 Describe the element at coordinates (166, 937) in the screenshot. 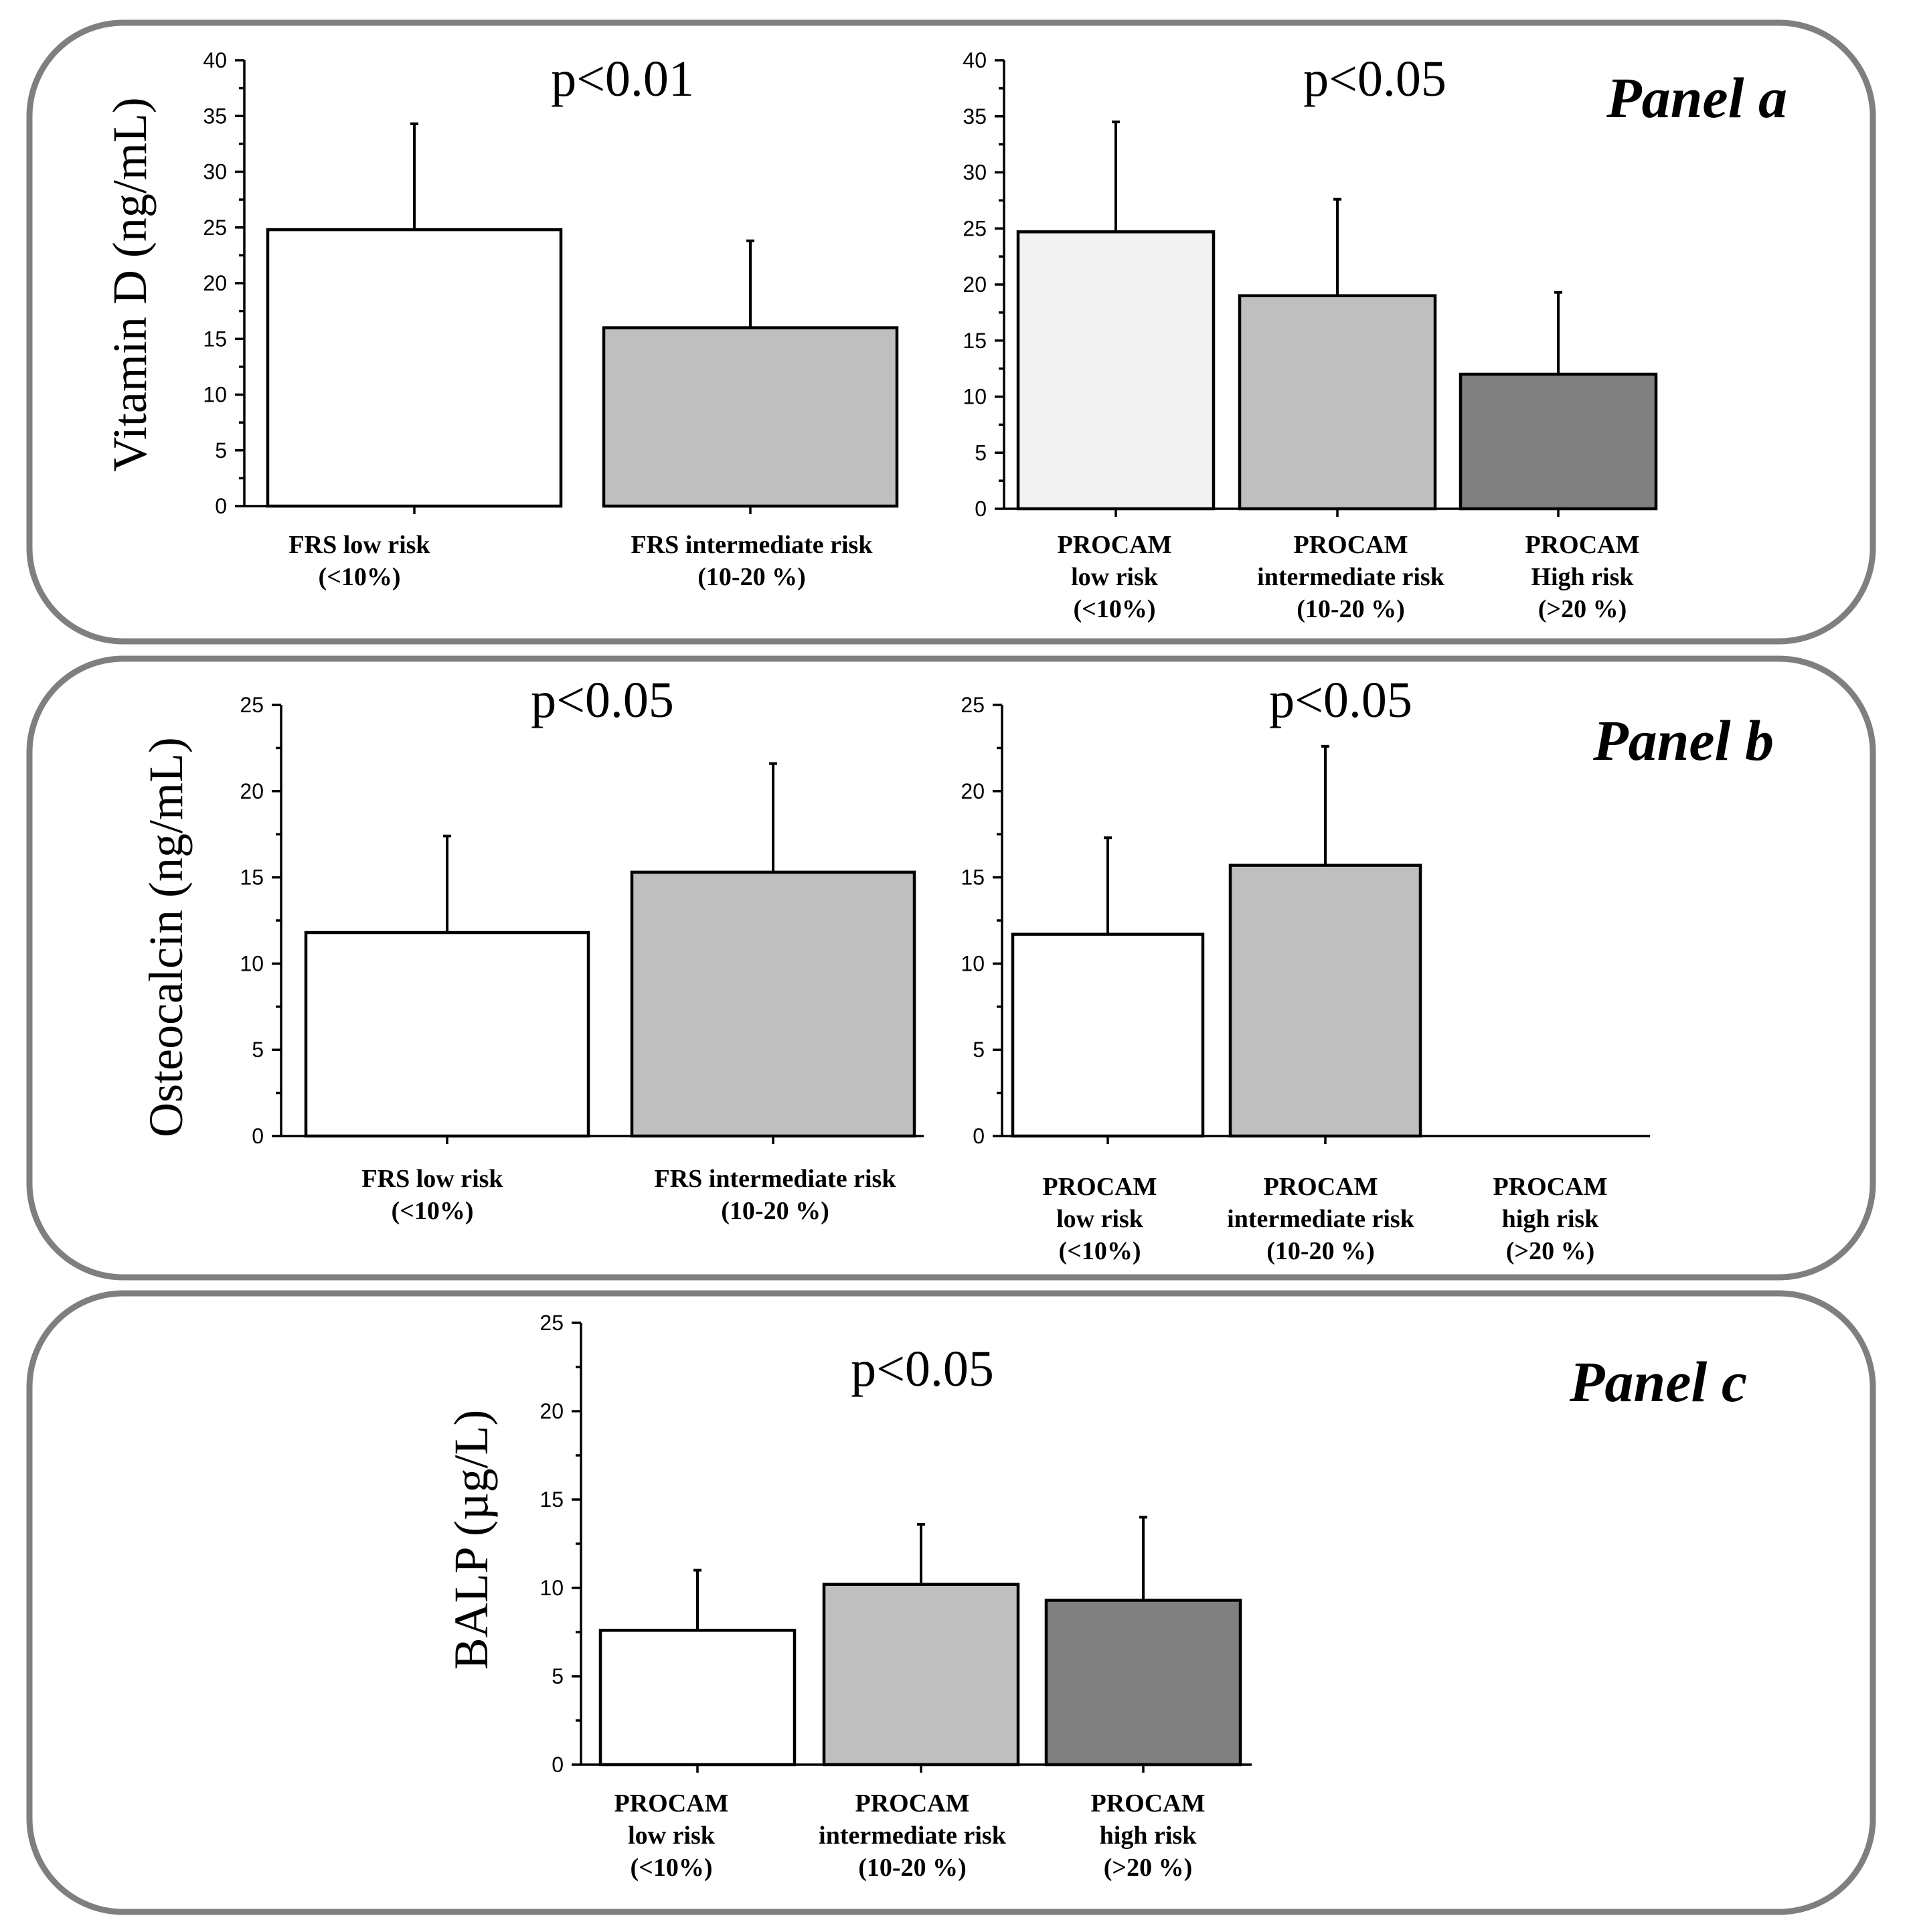

I see `panel-b-y-axis-label: Osteocalcin (ng/mL)` at that location.